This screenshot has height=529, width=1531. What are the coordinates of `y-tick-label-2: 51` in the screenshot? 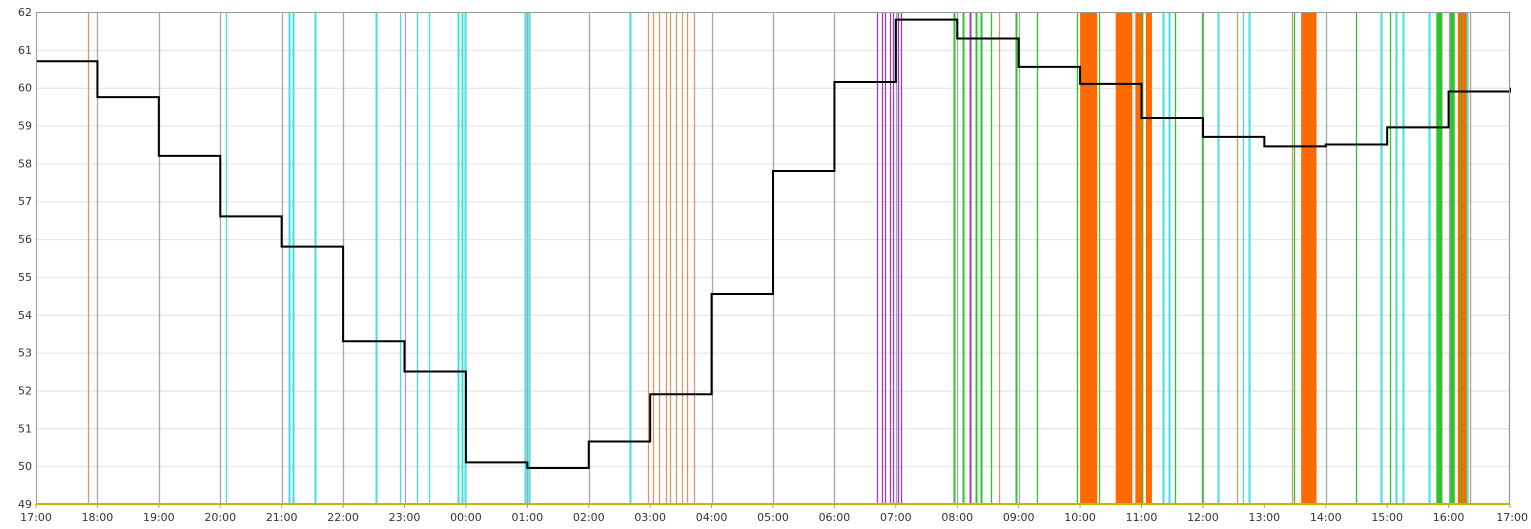 It's located at (25, 428).